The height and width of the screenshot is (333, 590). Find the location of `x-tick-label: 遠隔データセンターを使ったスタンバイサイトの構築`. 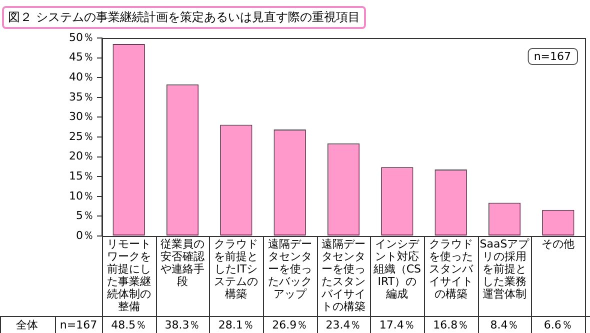

x-tick-label: 遠隔データセンターを使ったスタンバイサイトの構築 is located at coordinates (343, 275).